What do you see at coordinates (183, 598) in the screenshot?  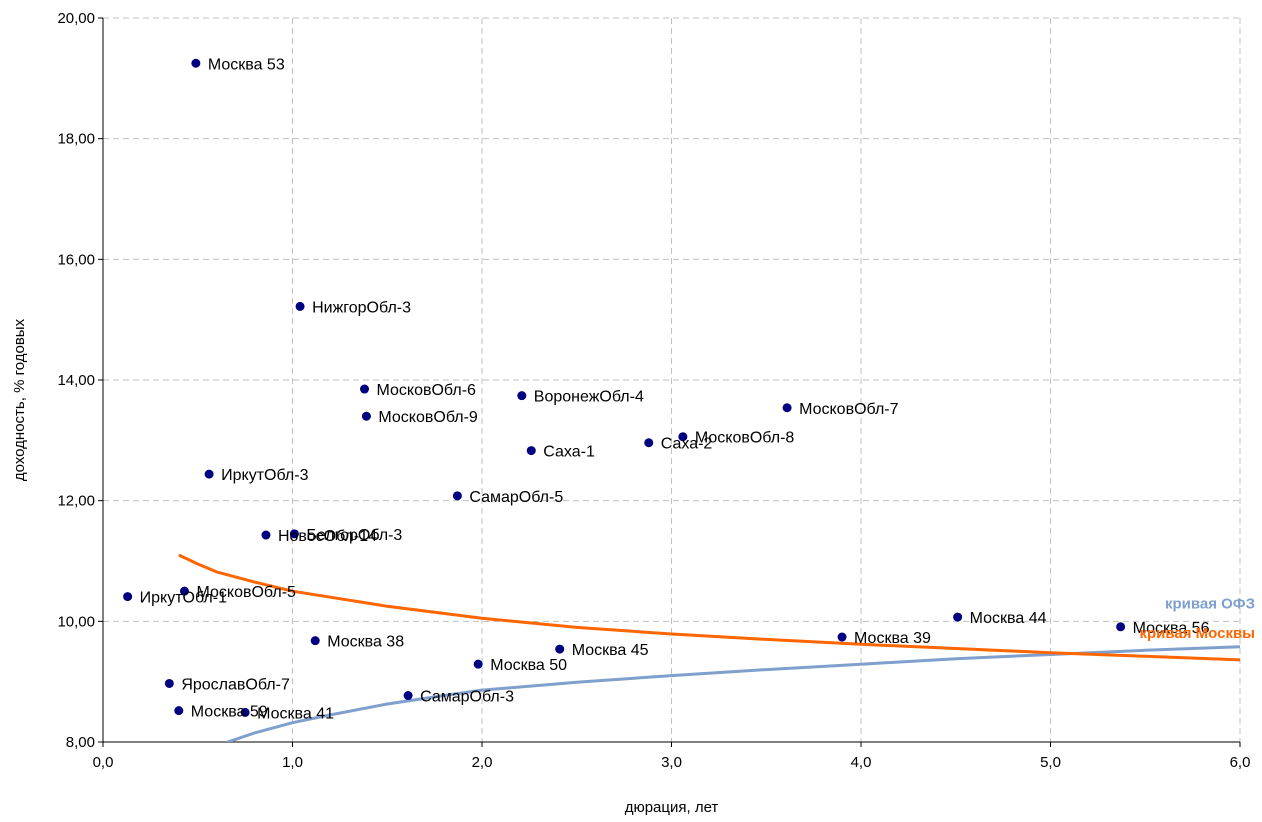 I see `point-label: ИркутОбл-1` at bounding box center [183, 598].